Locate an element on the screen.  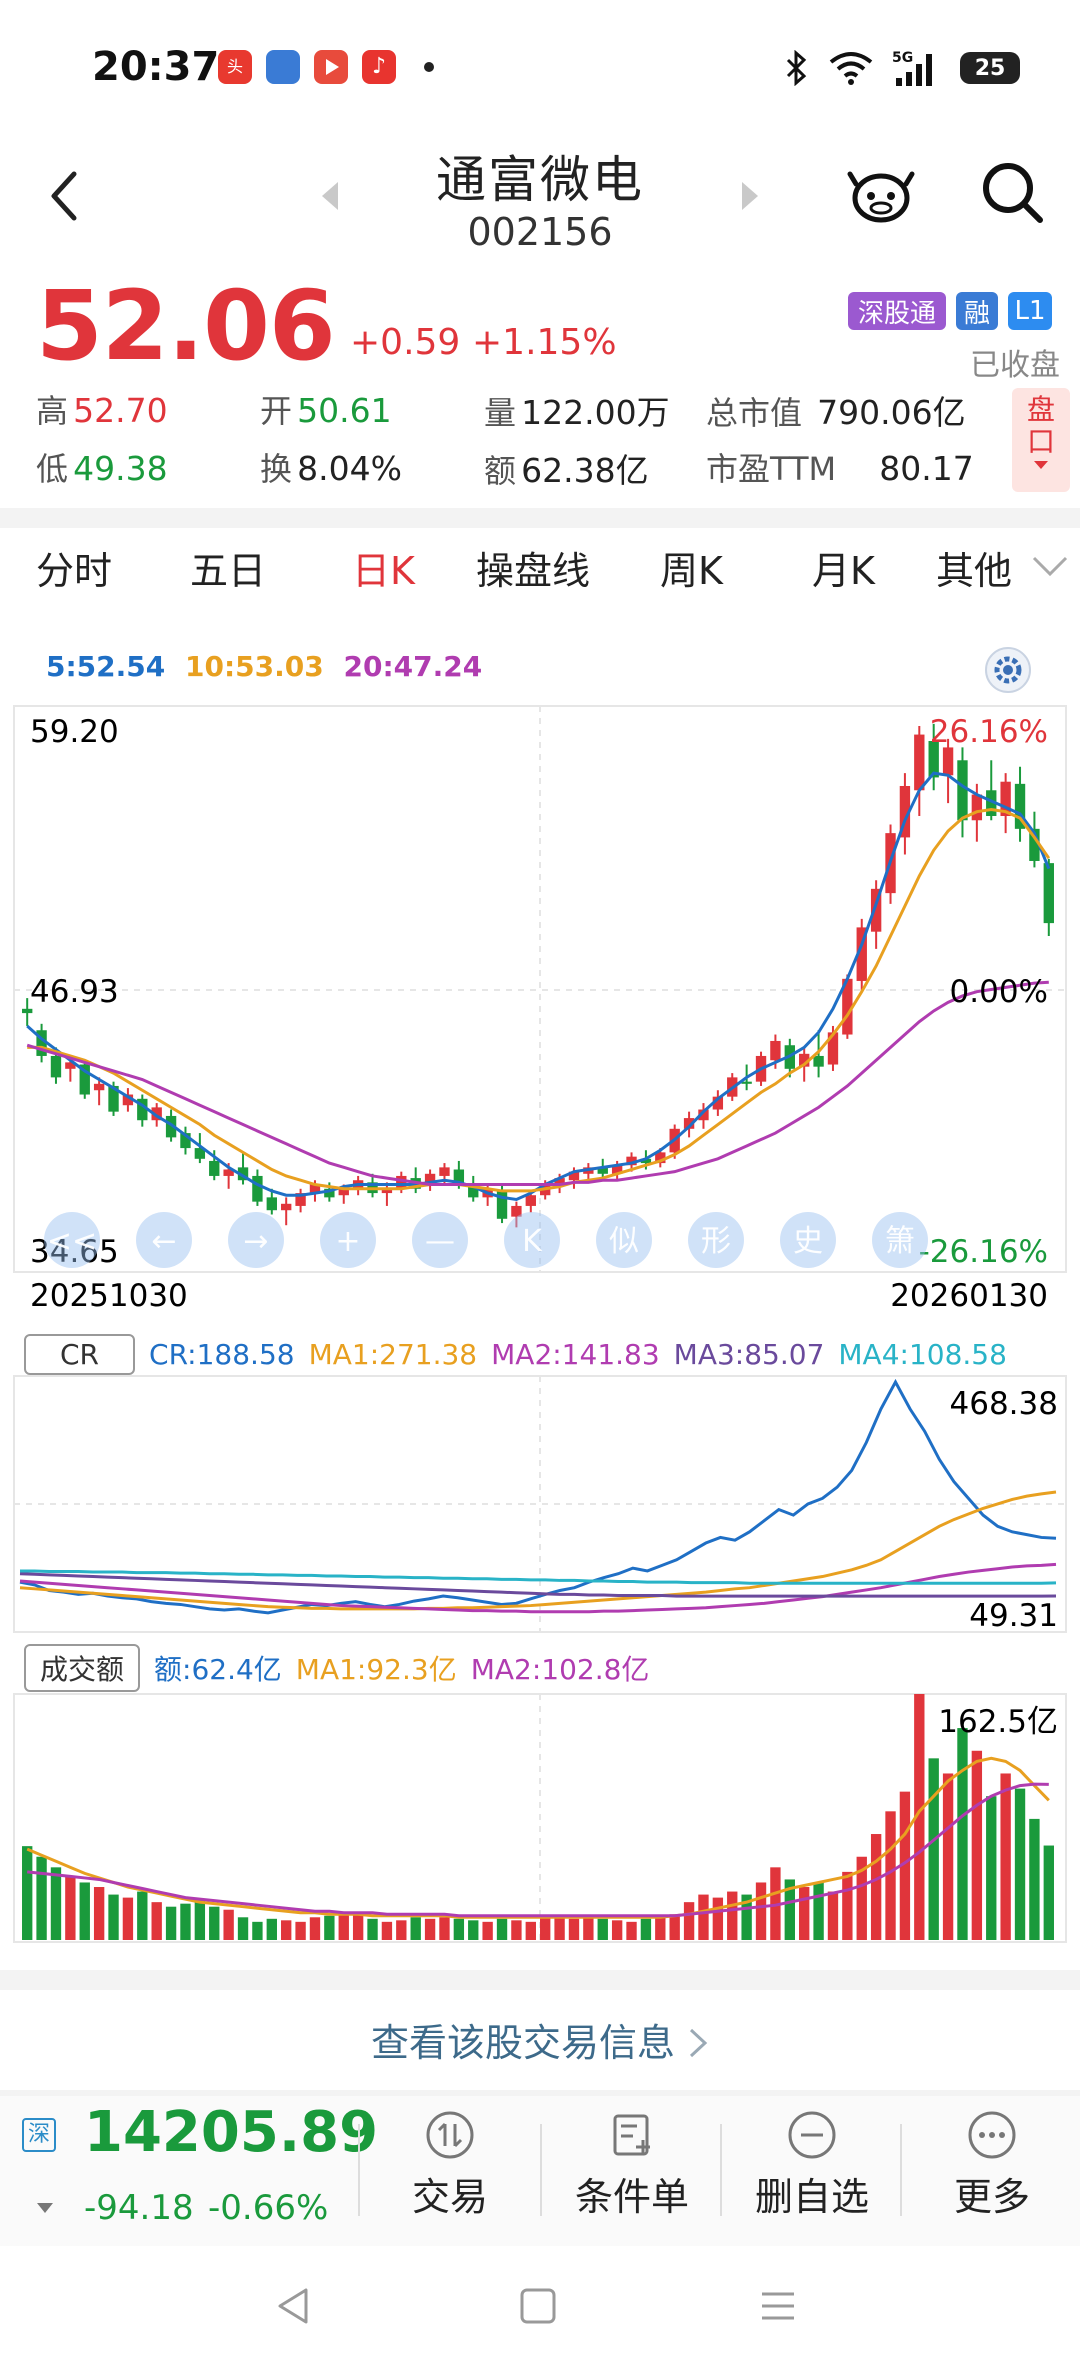
chart-tabs: 分时 五日 日K 操盘线 周K 月K 其他 is located at coordinates (540, 580).